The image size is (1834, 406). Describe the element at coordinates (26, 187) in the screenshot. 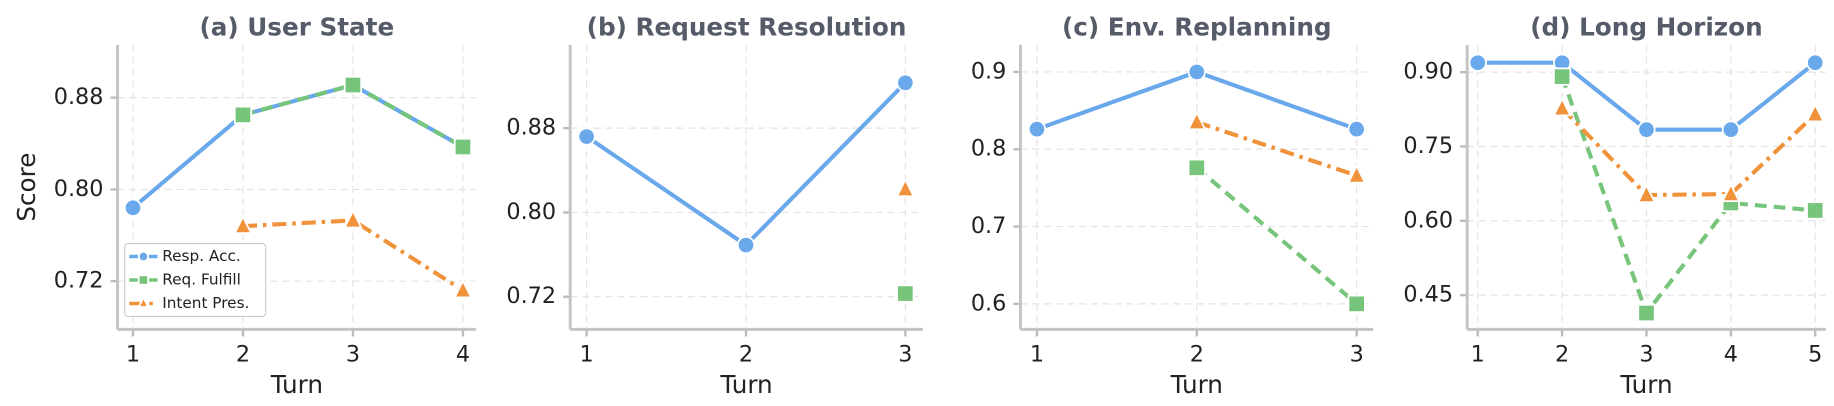

I see `y-axis-label: Score` at that location.